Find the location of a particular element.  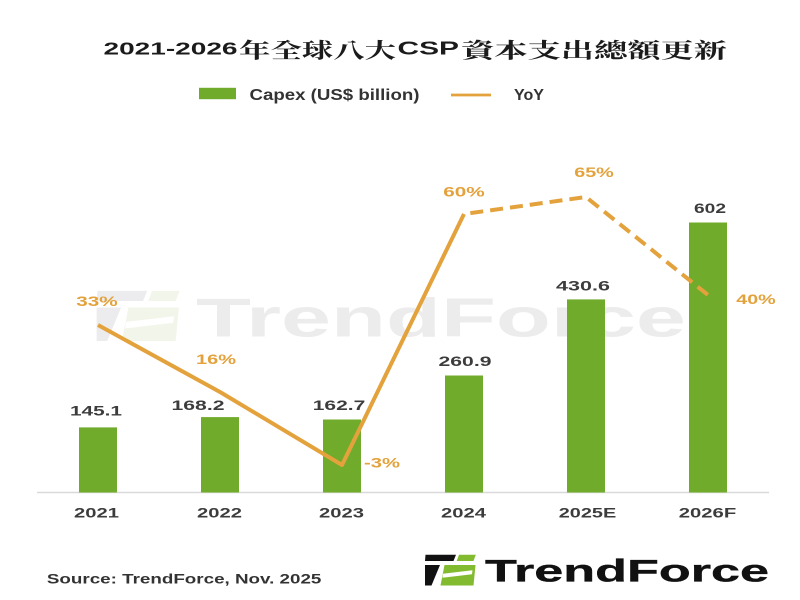

svg-text: 2025E is located at coordinates (588, 512).